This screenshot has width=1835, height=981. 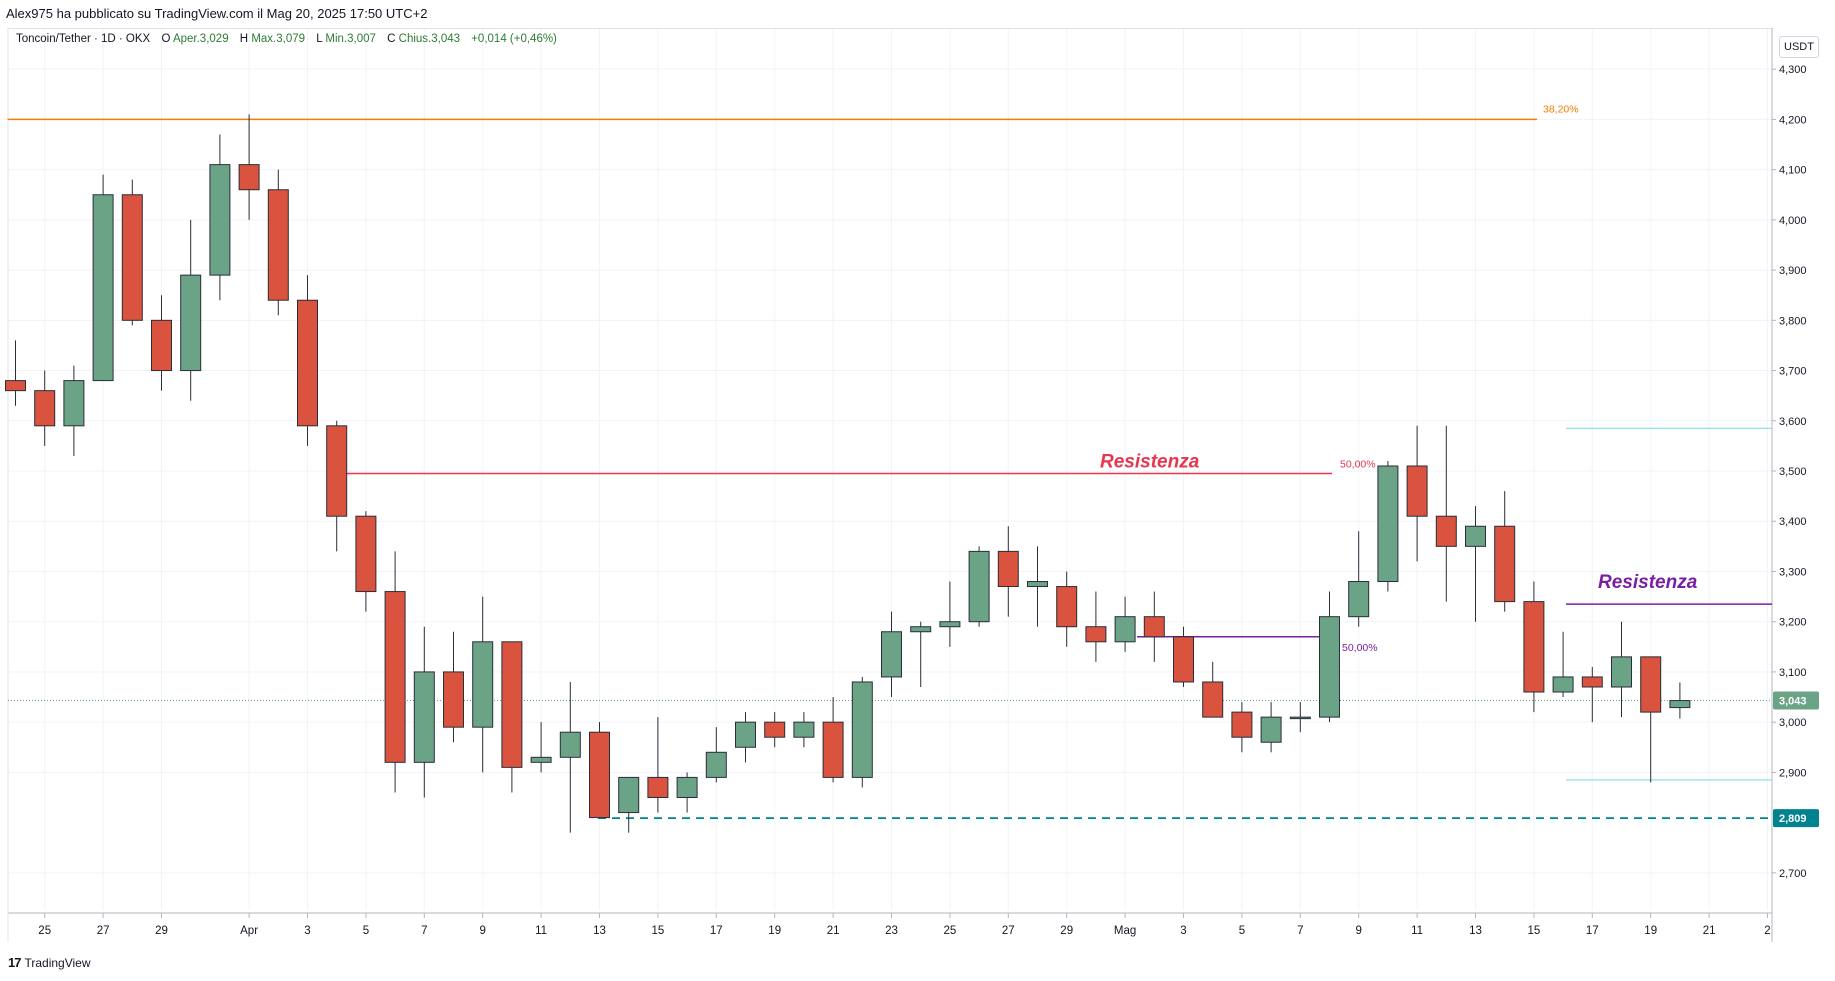 I want to click on open-label: O, so click(x=166, y=39).